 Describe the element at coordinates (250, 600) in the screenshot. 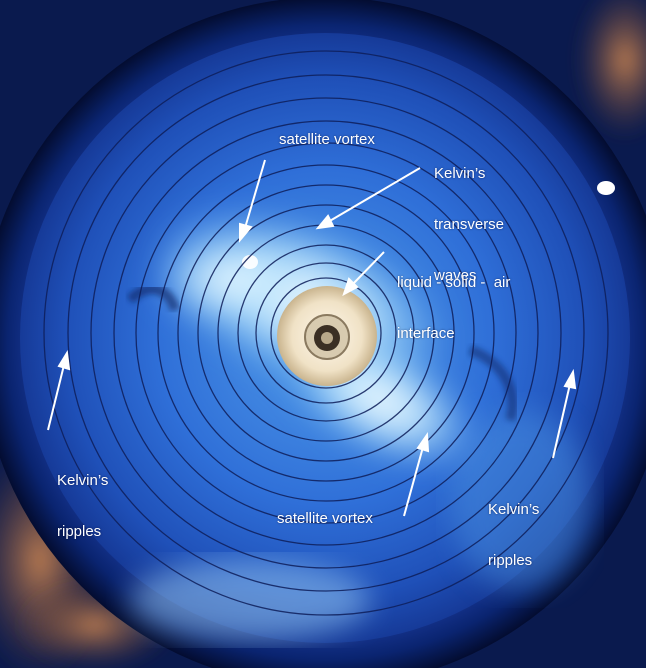

I see `light-reflection-bottom` at that location.